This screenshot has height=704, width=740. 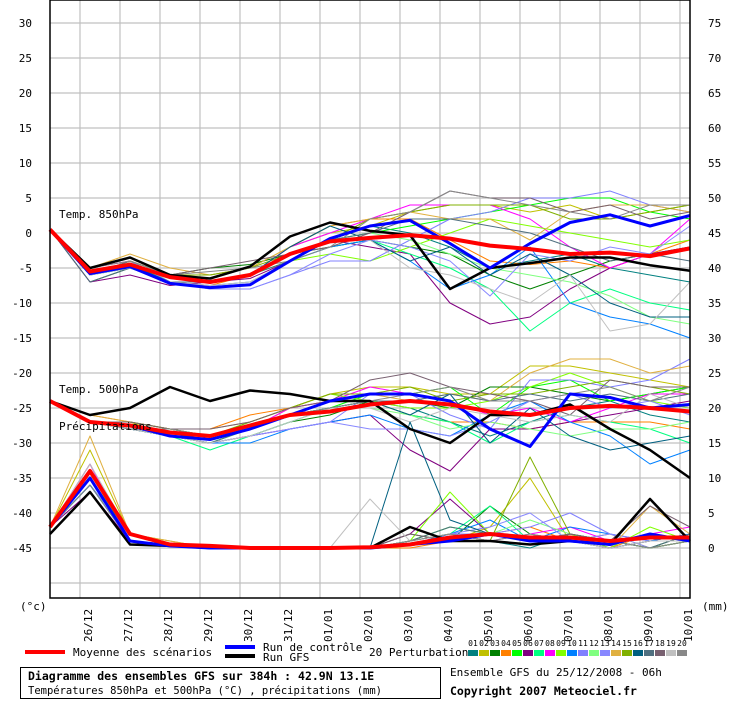 I want to click on x-tick-label: 26/12, so click(x=88, y=625).